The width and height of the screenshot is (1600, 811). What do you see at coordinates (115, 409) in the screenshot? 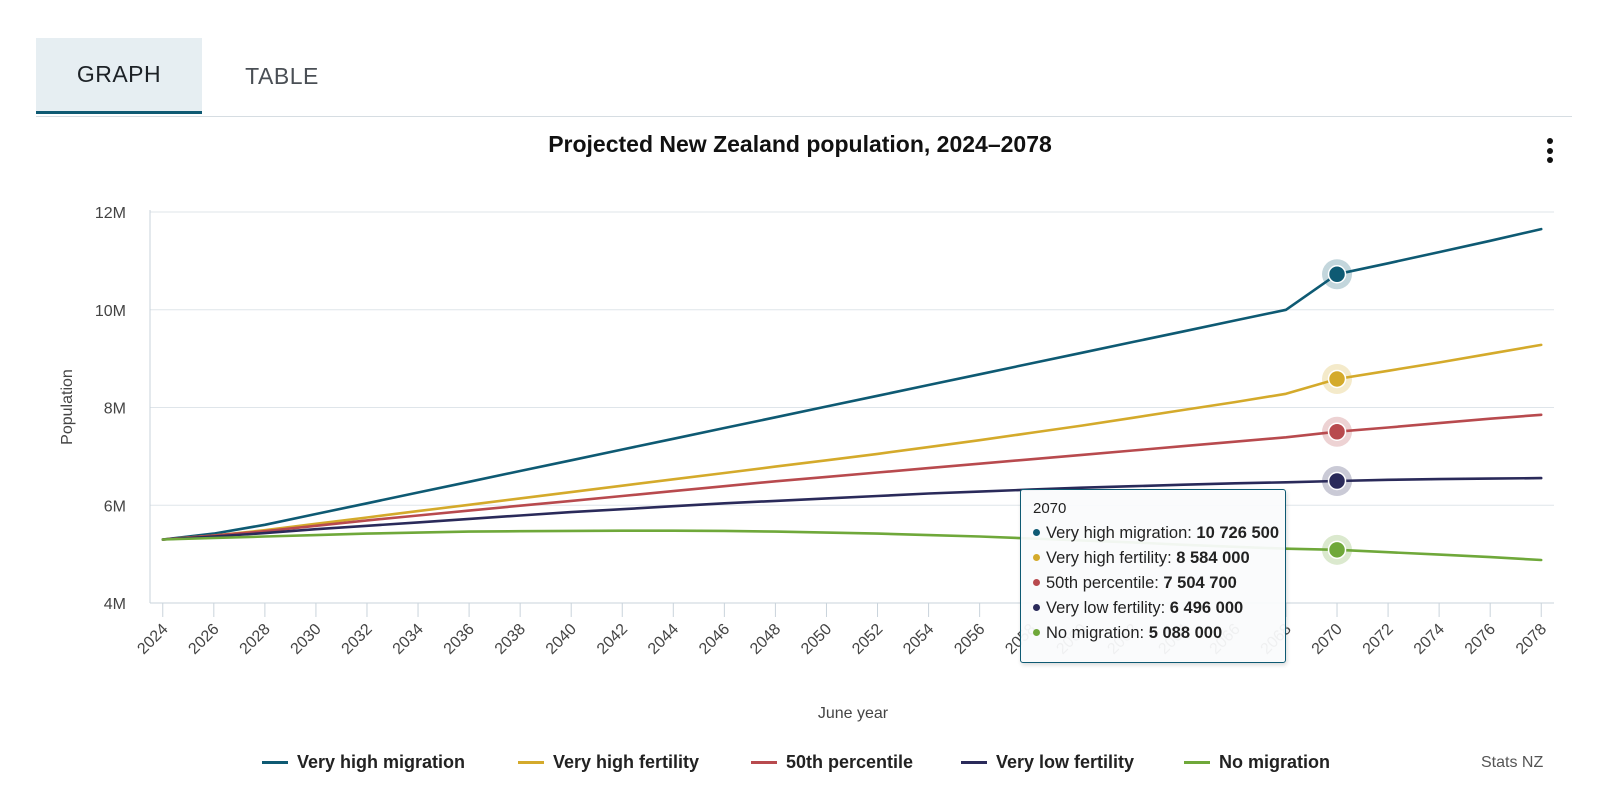
I see `y-tick-label: 8M` at bounding box center [115, 409].